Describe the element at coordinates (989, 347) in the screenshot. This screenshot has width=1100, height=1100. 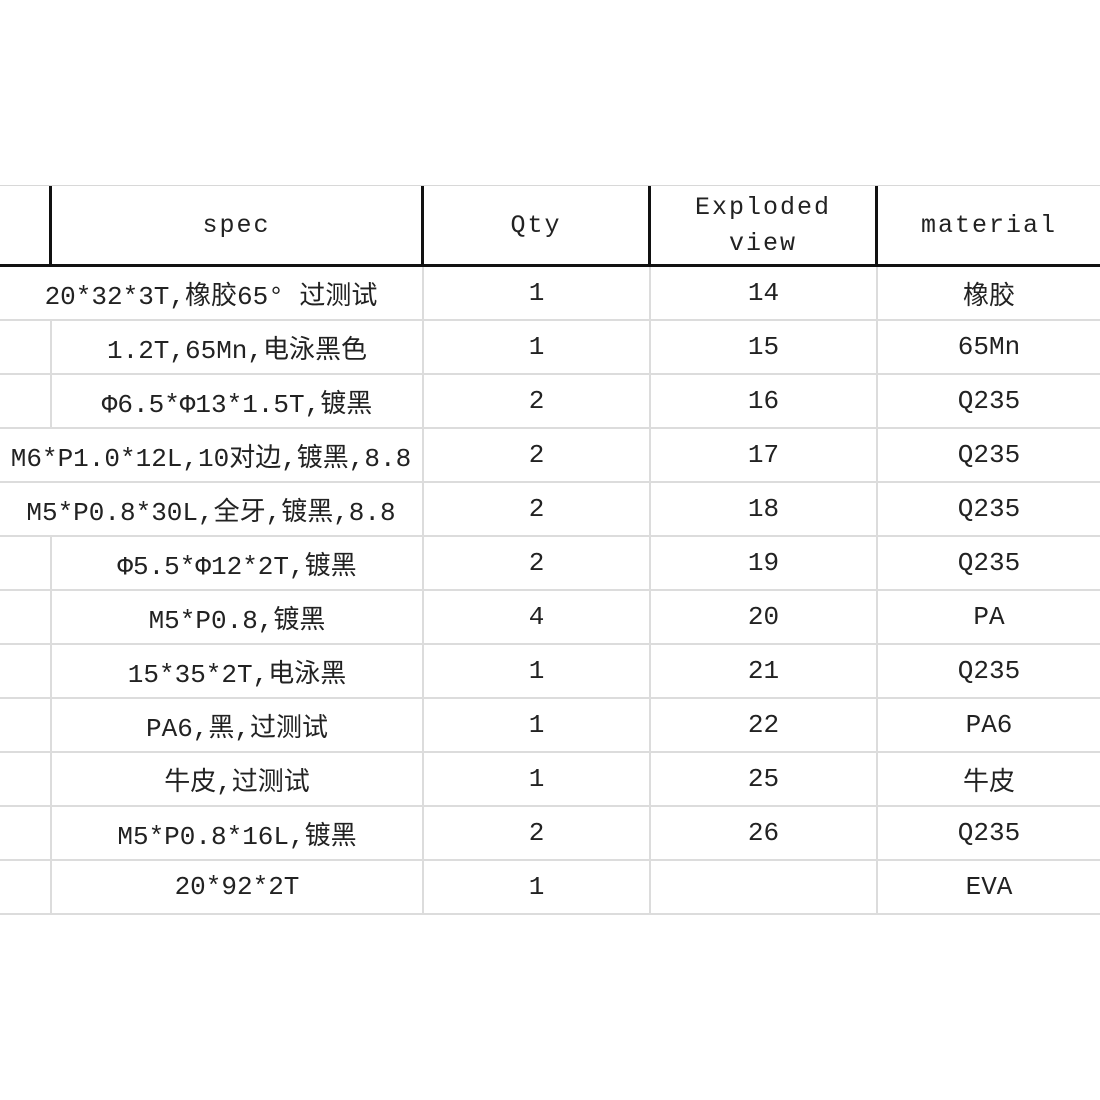
I see `material-cell: 65Mn` at that location.